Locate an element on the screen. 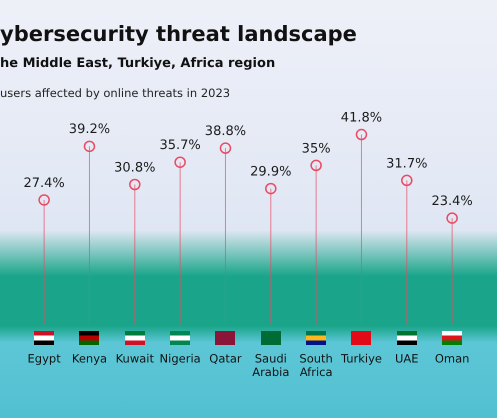 Image resolution: width=497 pixels, height=418 pixels. data-label: 29.9% is located at coordinates (271, 172).